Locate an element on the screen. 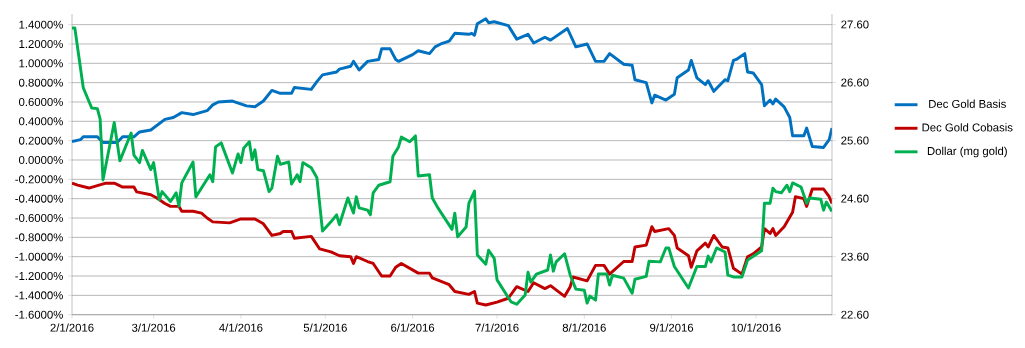 This screenshot has height=348, width=1025. y-tick-label: 1.2000% is located at coordinates (41, 43).